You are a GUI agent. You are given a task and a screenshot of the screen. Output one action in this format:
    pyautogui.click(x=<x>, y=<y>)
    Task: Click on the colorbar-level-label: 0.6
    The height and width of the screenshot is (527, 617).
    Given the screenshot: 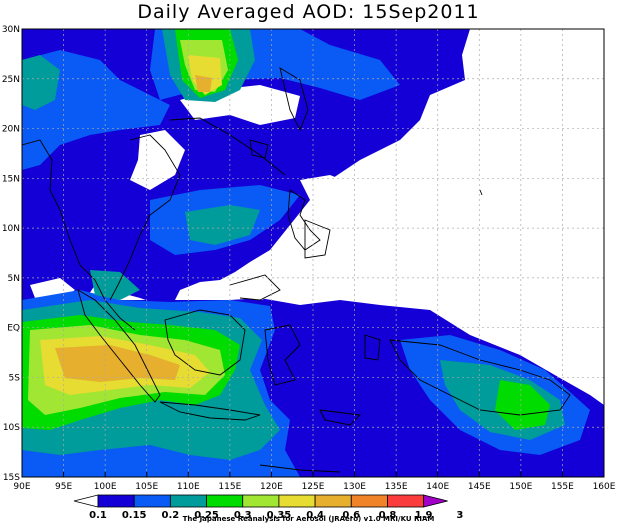 What is the action you would take?
    pyautogui.click(x=351, y=515)
    